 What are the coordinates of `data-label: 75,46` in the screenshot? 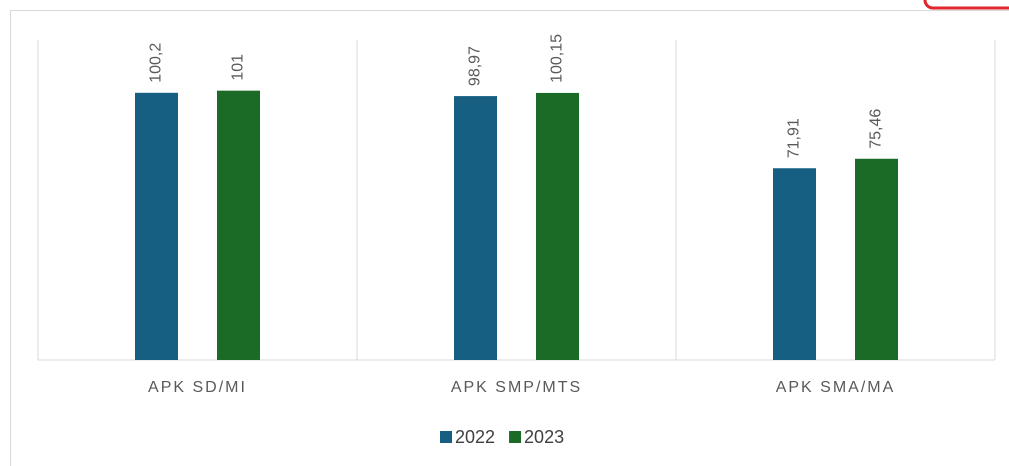 It's located at (876, 129).